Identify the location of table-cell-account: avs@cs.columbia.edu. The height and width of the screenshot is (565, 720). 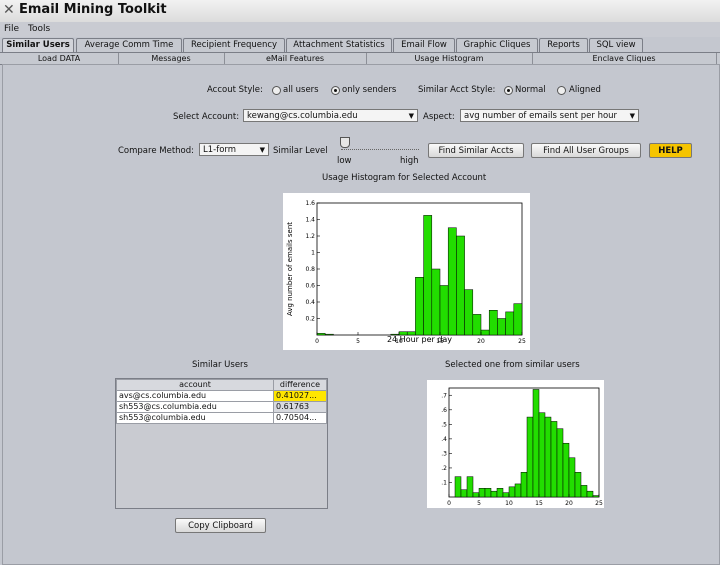
(195, 396).